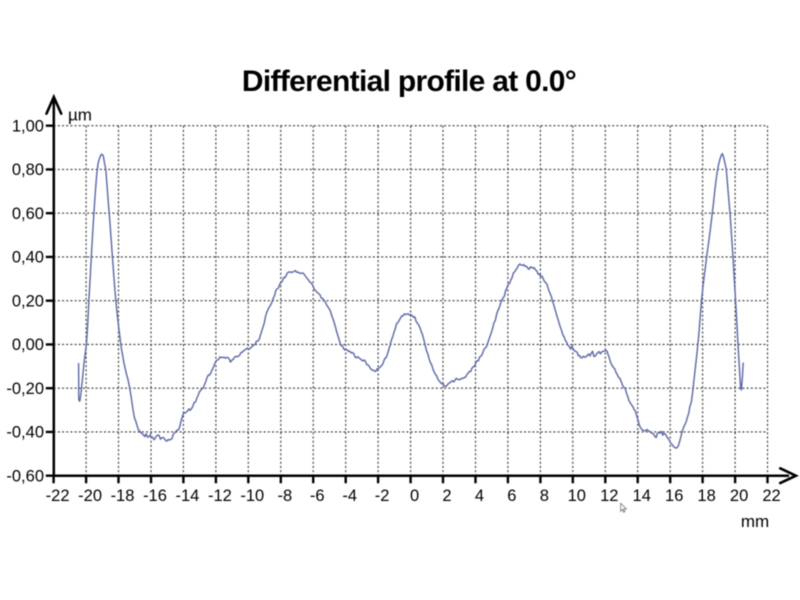 The height and width of the screenshot is (600, 800). I want to click on svg-text: -0,60, so click(25, 476).